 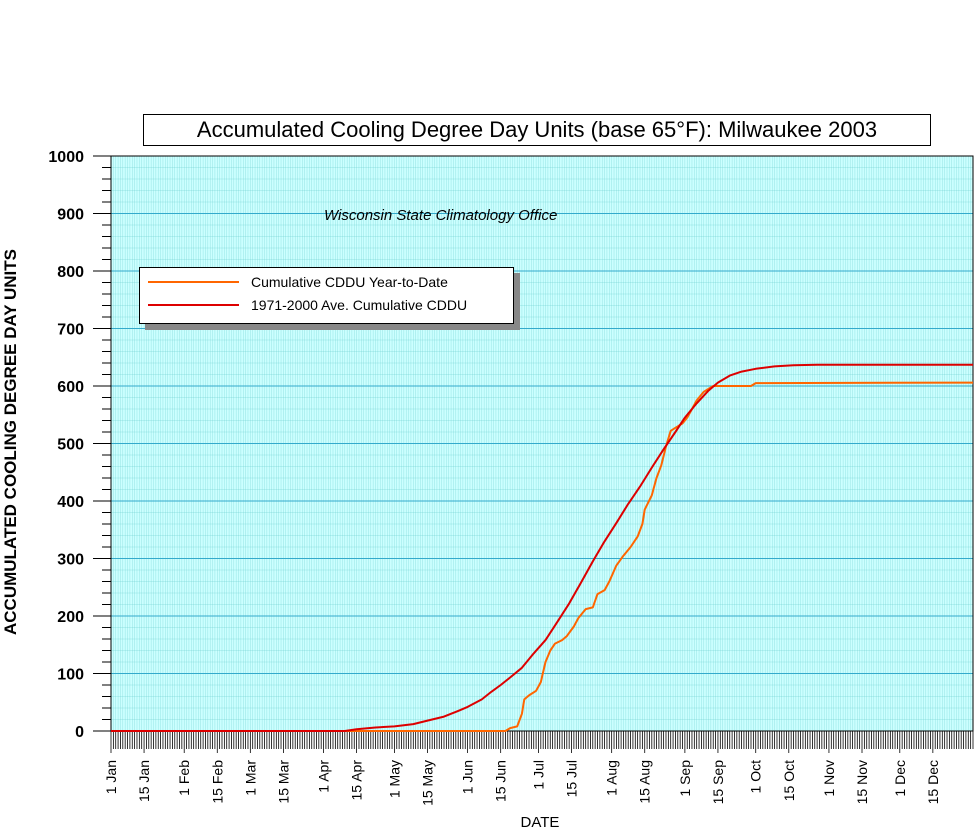 I want to click on x-tick-label: 15 Dec, so click(x=933, y=782).